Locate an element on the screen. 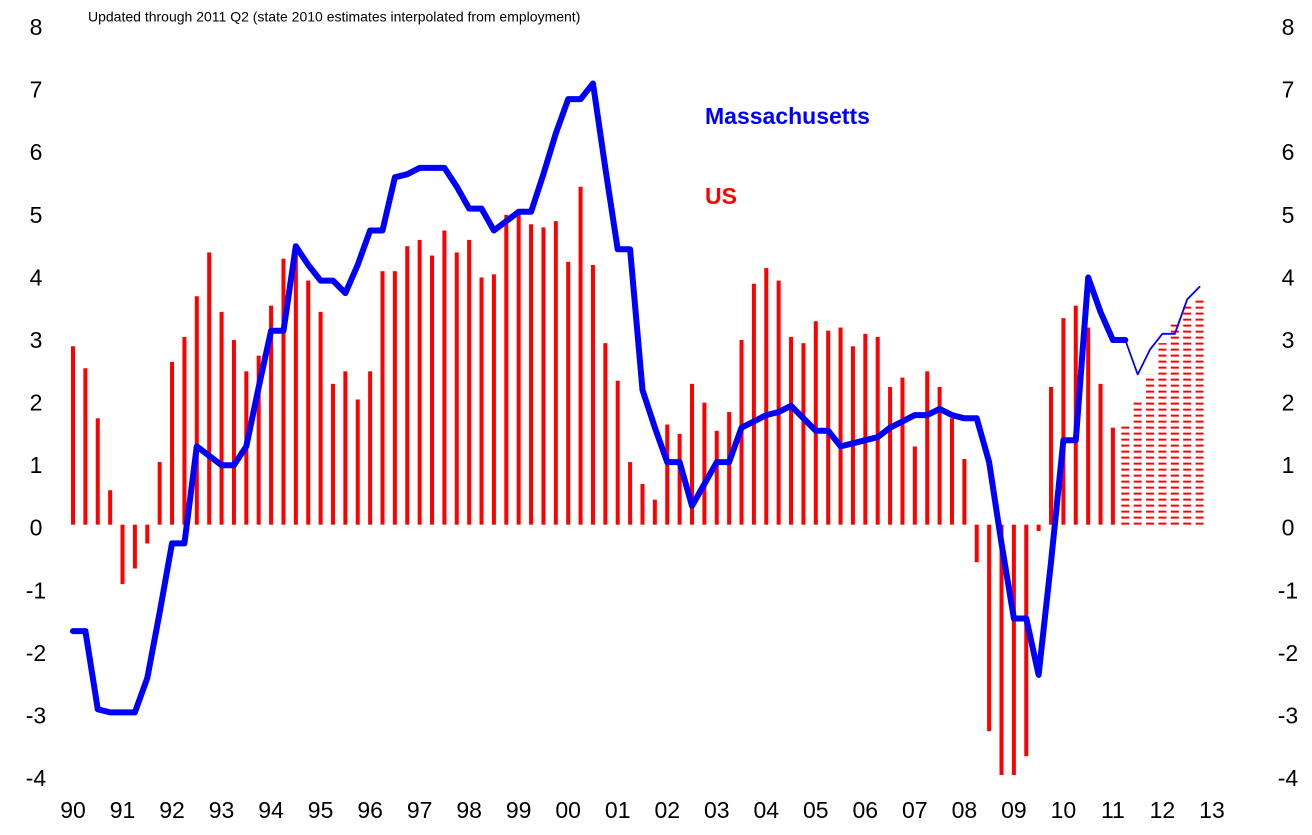 This screenshot has height=835, width=1312. y-tick-label: 7 is located at coordinates (36, 90).